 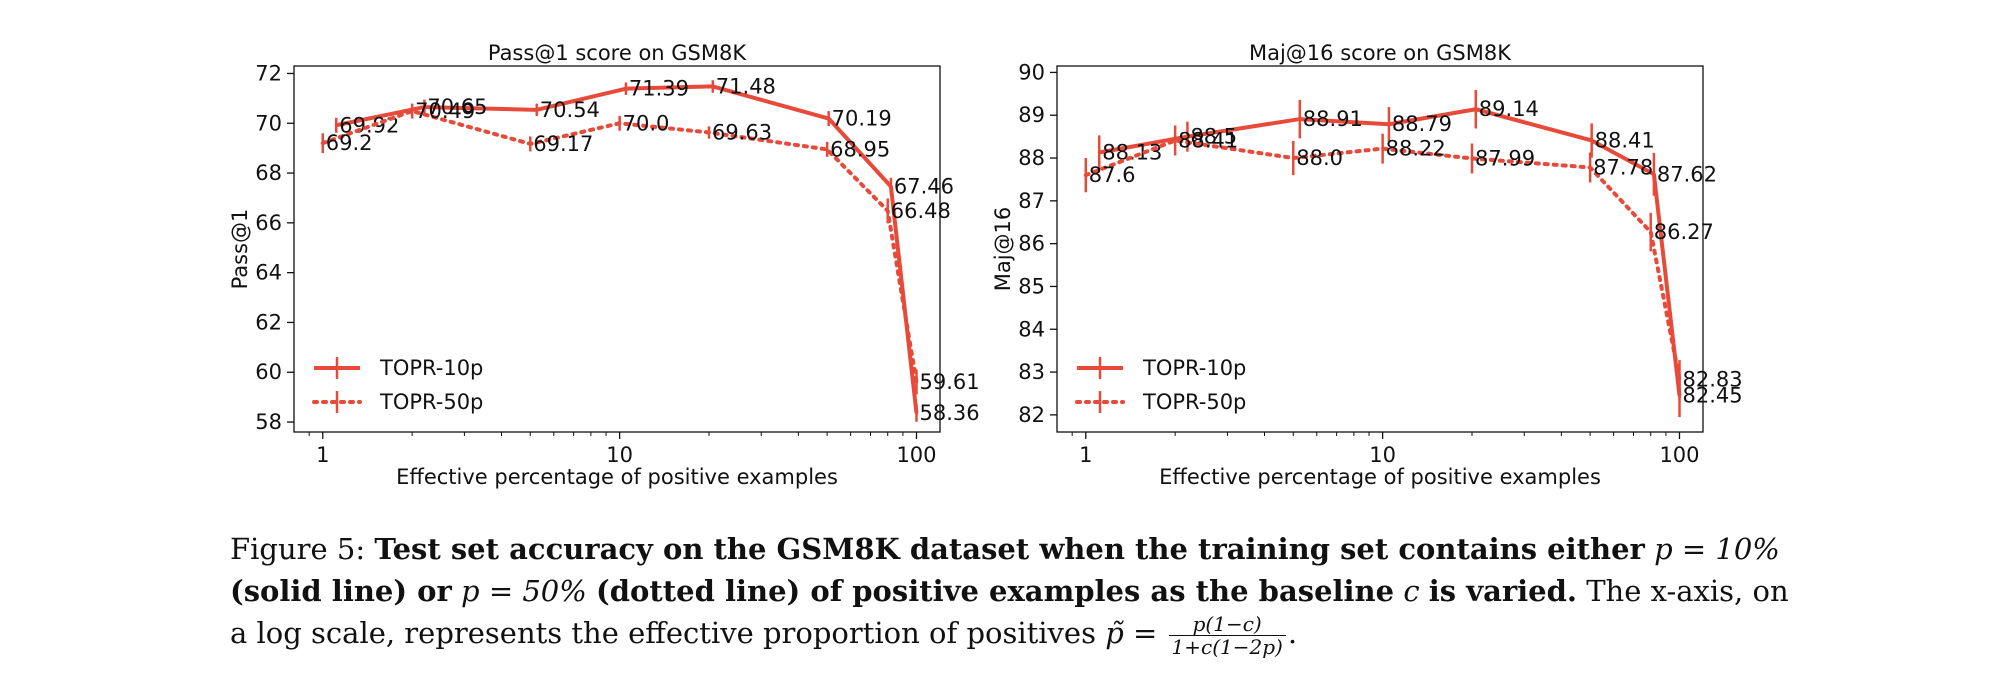 I want to click on caption-fraction: p(1−c) 1+c(1−2p), so click(x=1227, y=636).